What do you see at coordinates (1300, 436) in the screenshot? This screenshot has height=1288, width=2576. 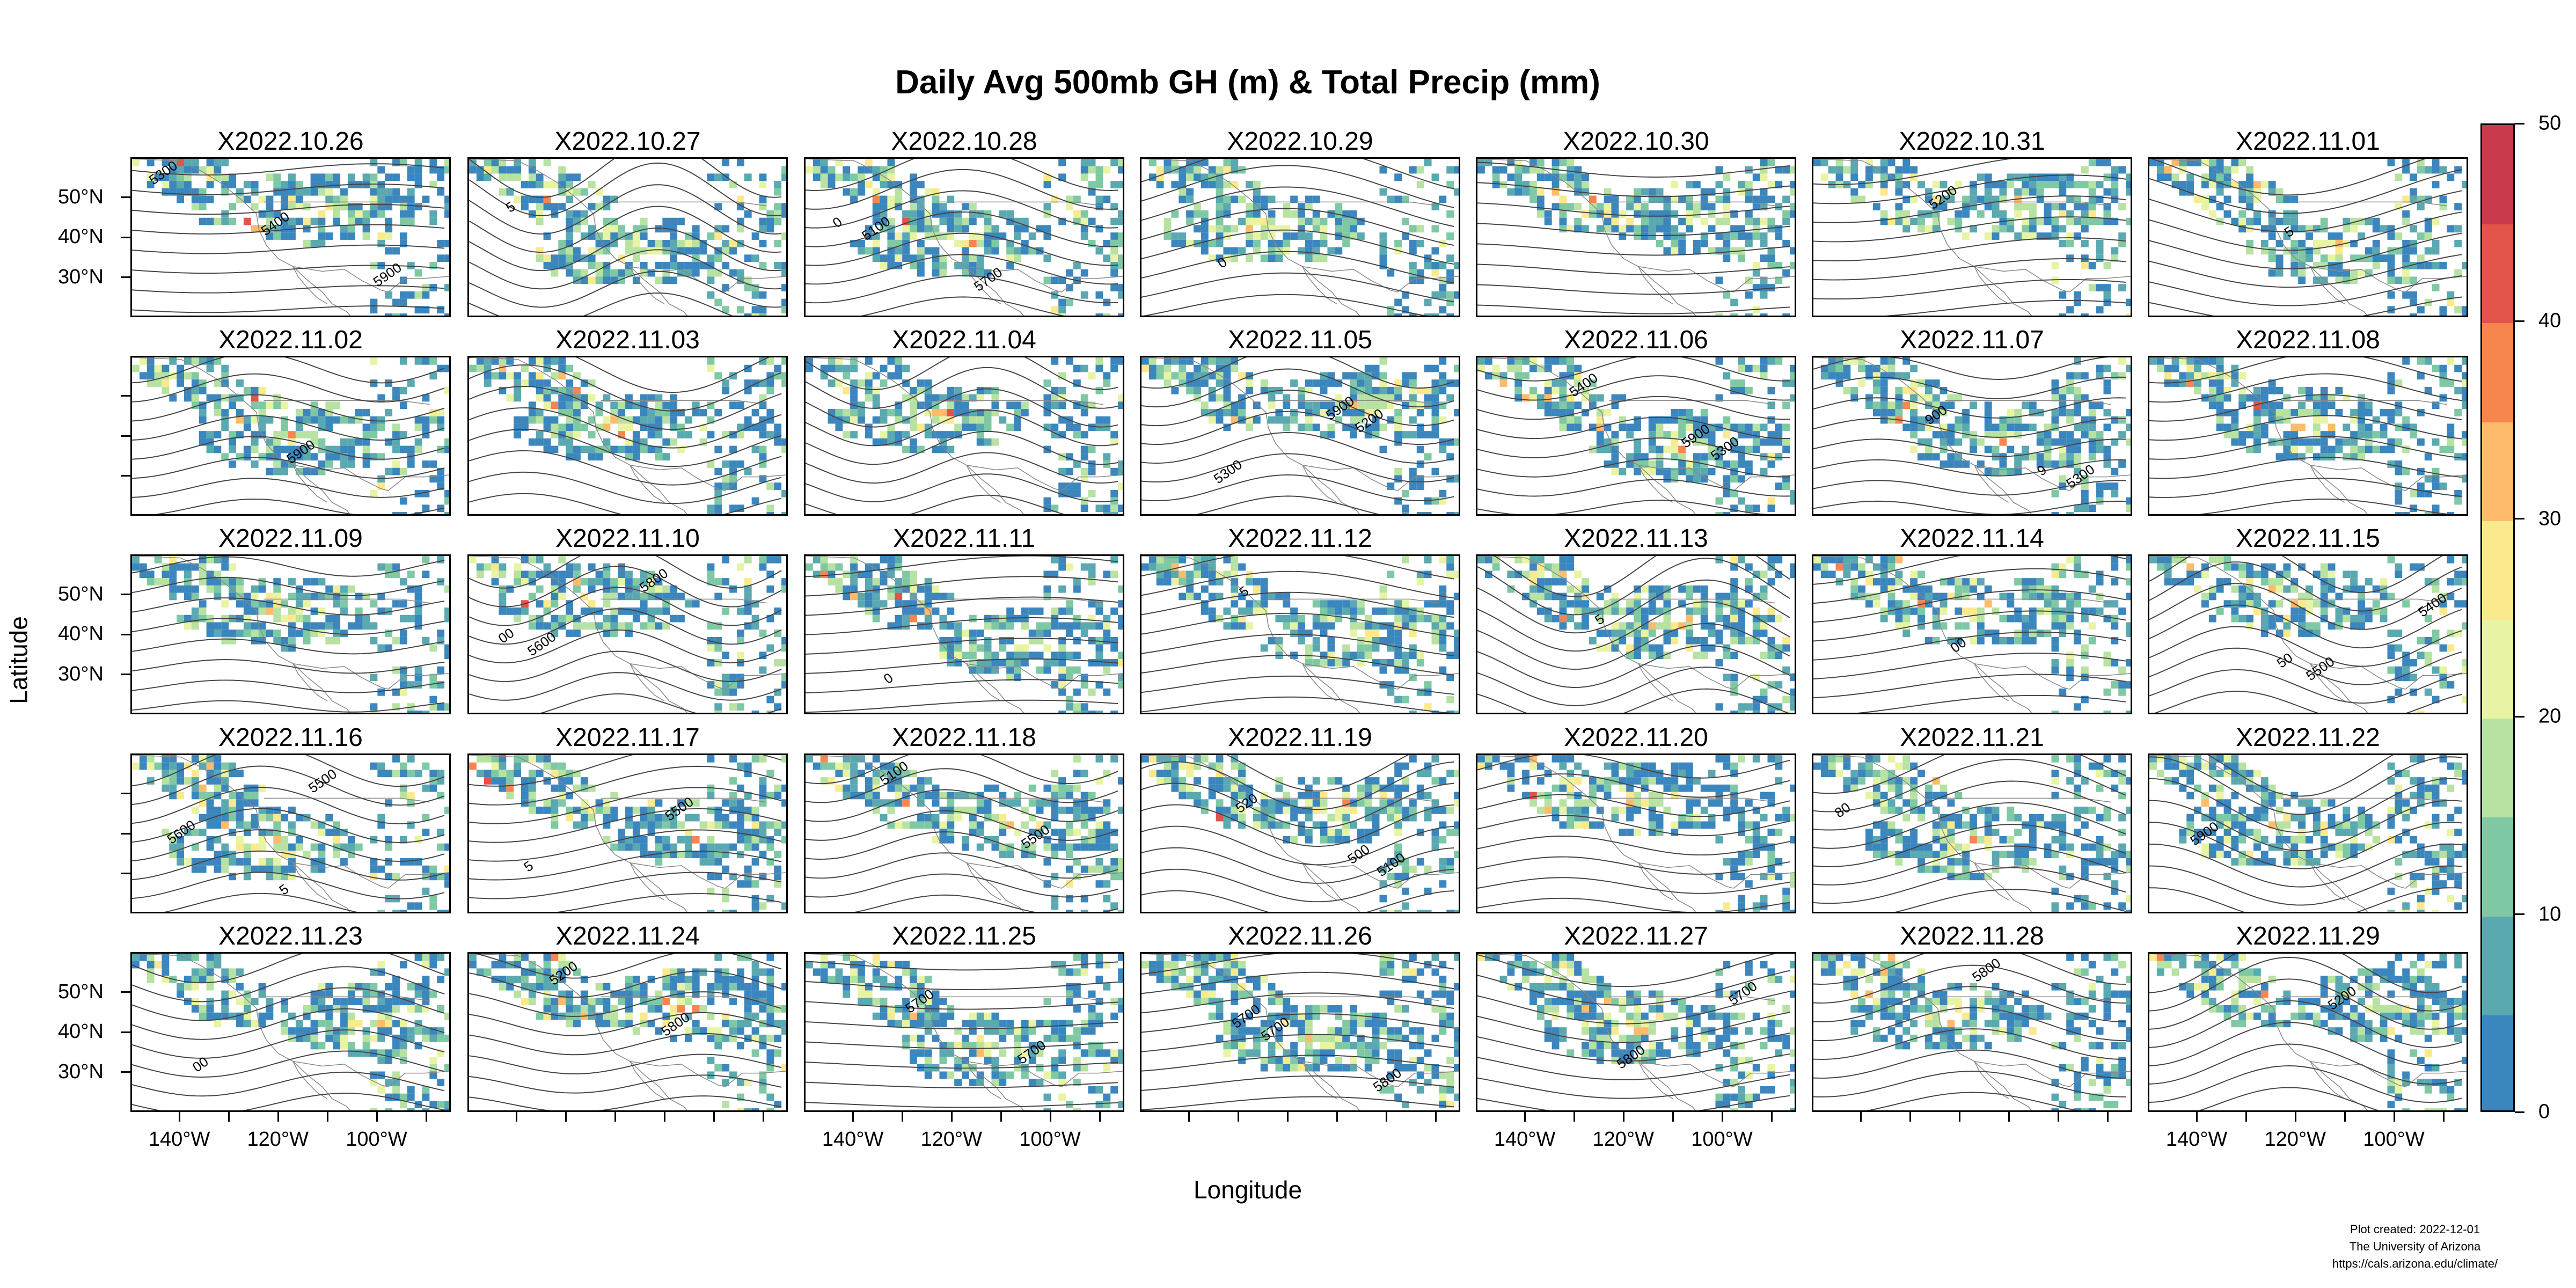 I see `map-panel: 5200 5300 5900` at bounding box center [1300, 436].